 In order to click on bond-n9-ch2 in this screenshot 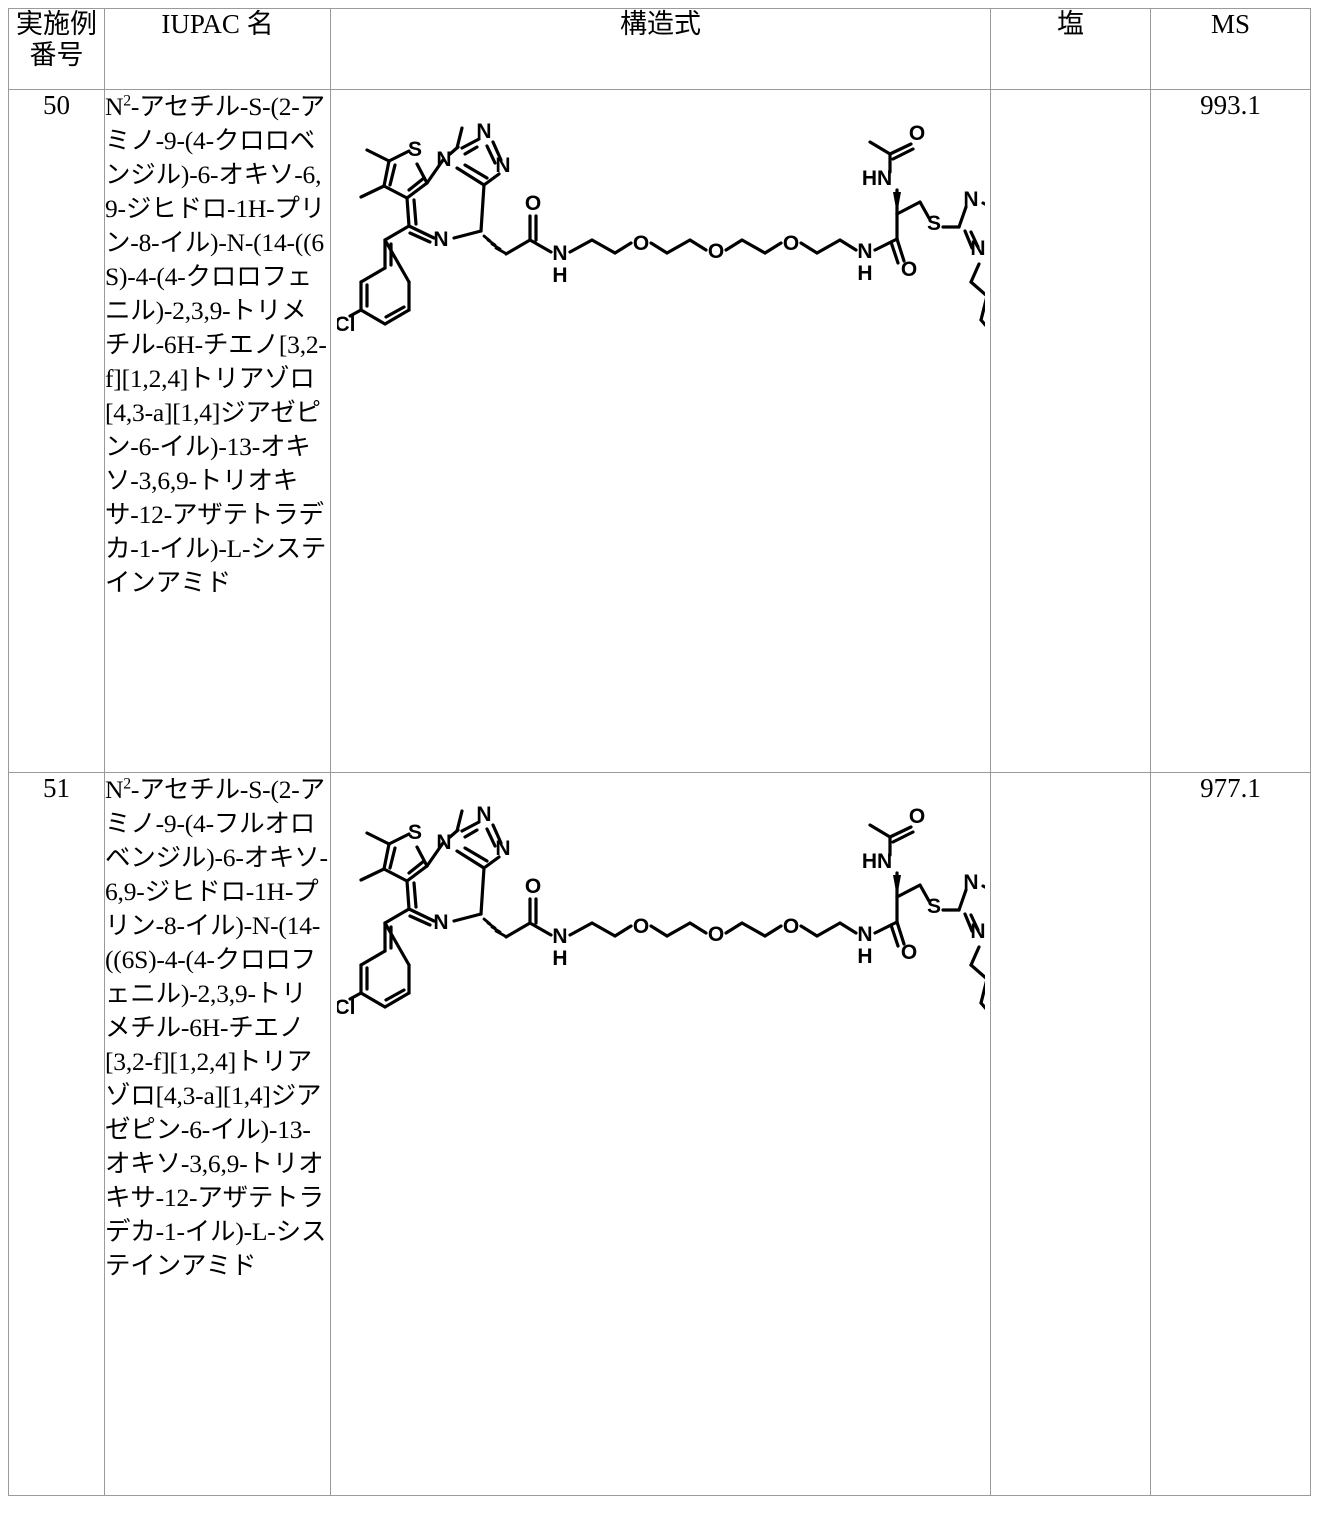, I will do `click(974, 273)`.